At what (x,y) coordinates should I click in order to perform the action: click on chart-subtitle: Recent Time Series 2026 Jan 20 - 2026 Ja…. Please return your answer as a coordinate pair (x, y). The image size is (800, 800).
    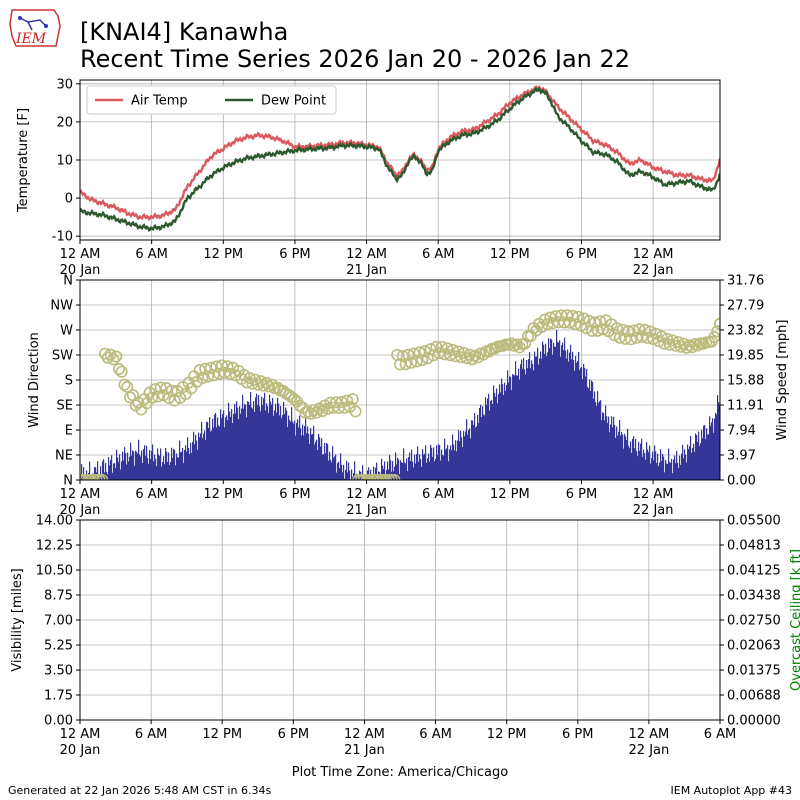
    Looking at the image, I should click on (355, 59).